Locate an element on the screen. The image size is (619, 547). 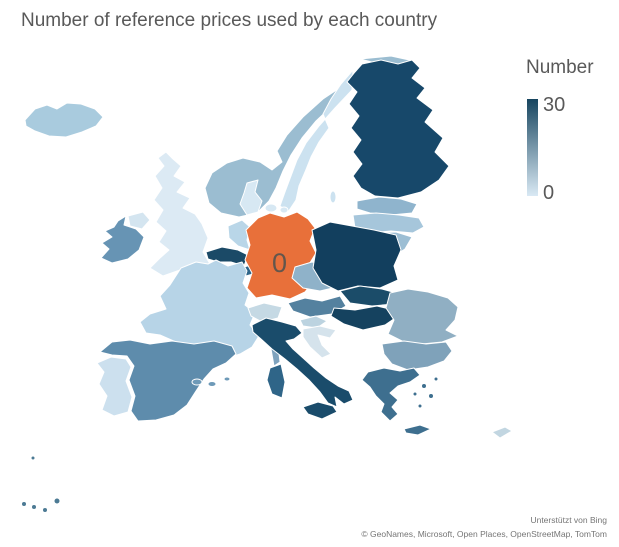
legend-max-label: 30 is located at coordinates (554, 105).